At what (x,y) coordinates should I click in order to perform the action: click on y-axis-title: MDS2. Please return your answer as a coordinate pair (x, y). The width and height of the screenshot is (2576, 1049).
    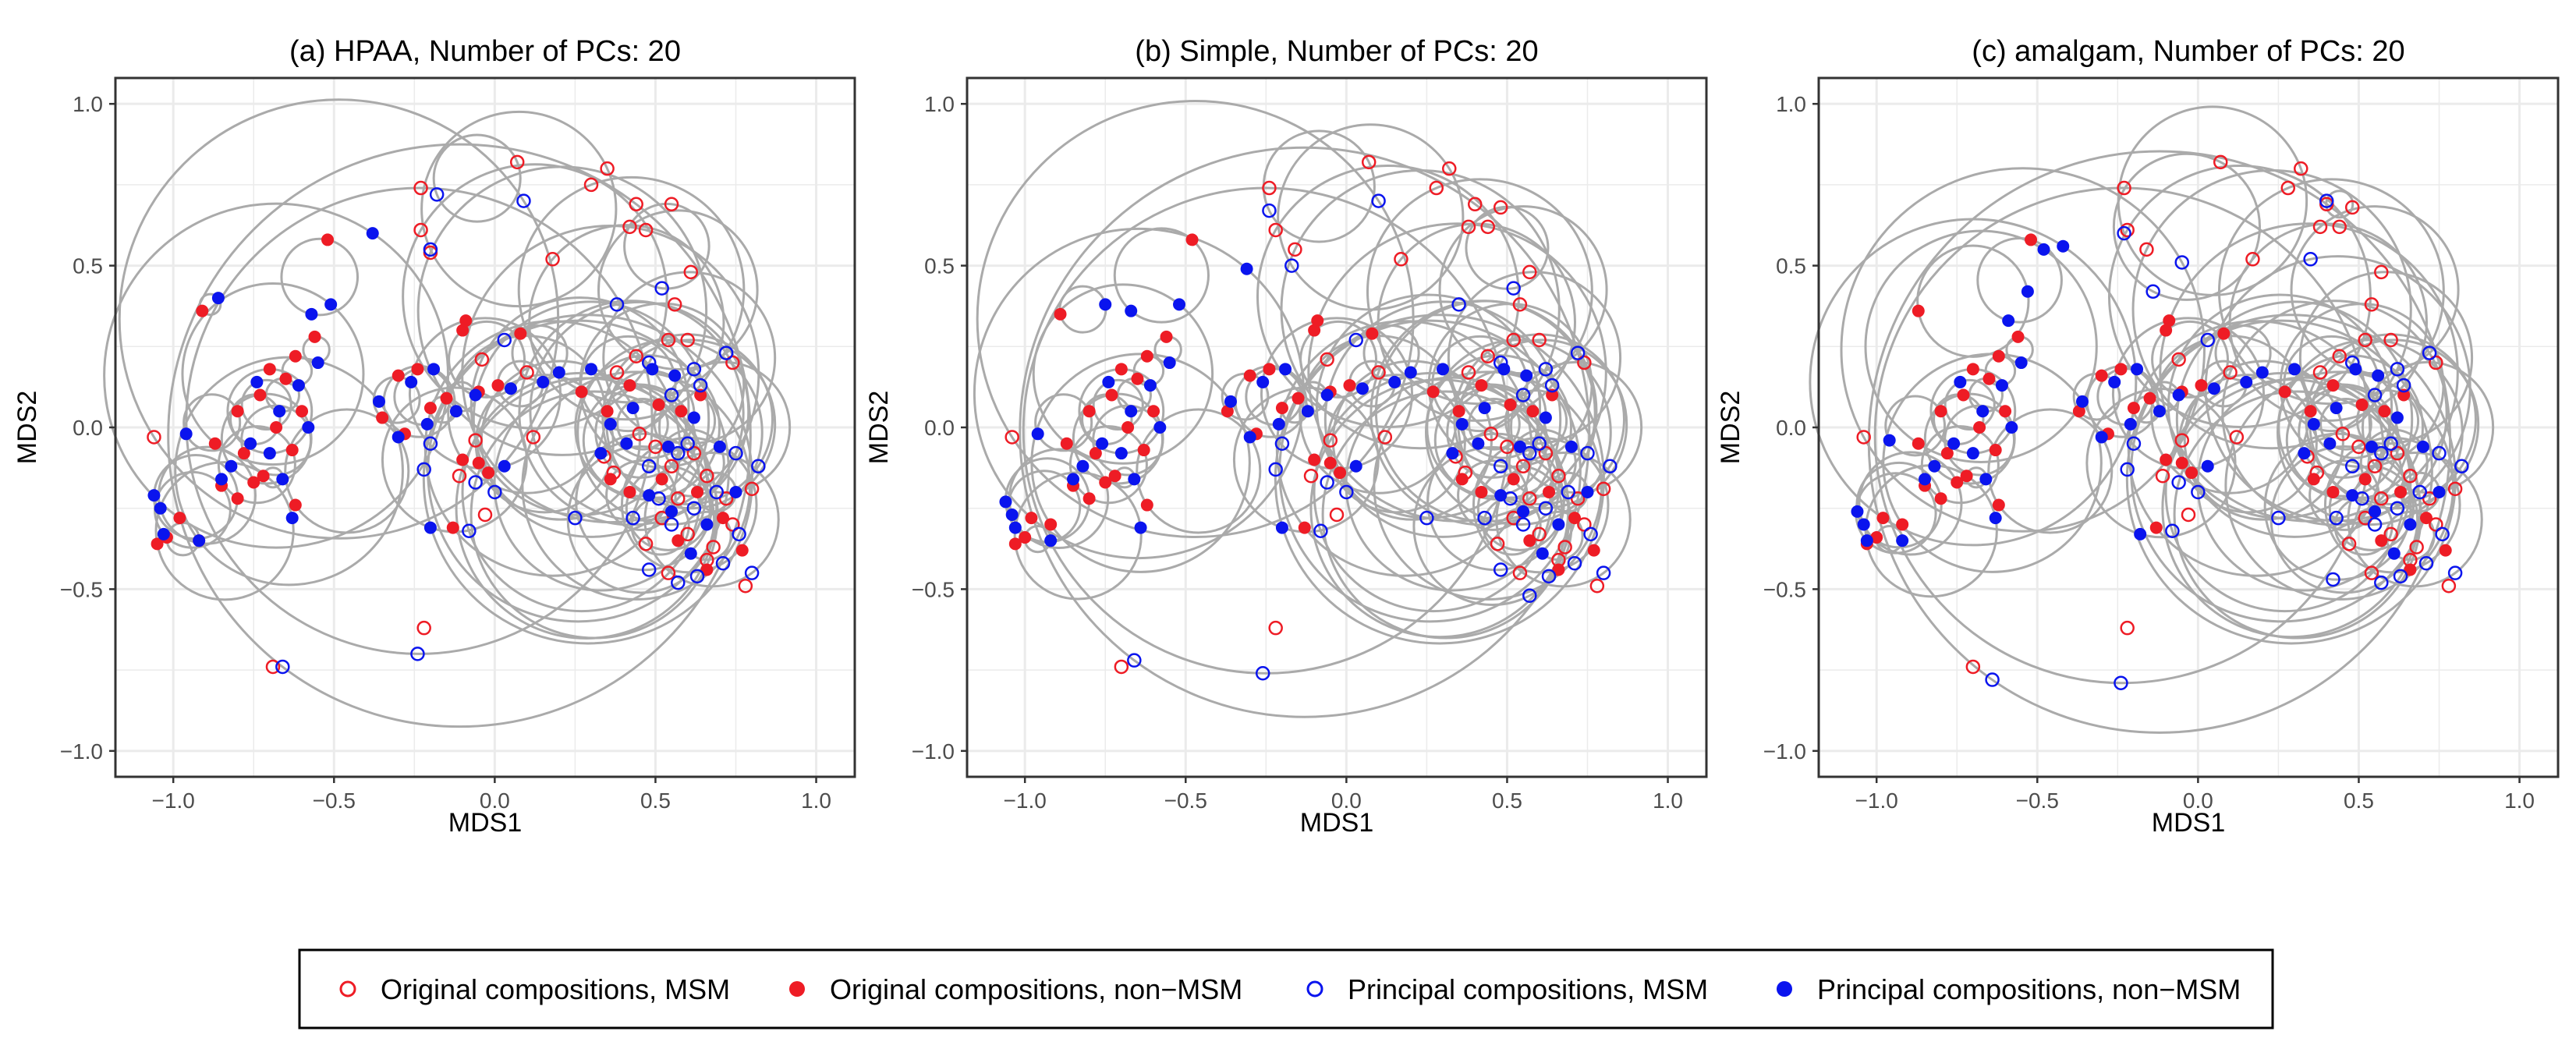
    Looking at the image, I should click on (1730, 427).